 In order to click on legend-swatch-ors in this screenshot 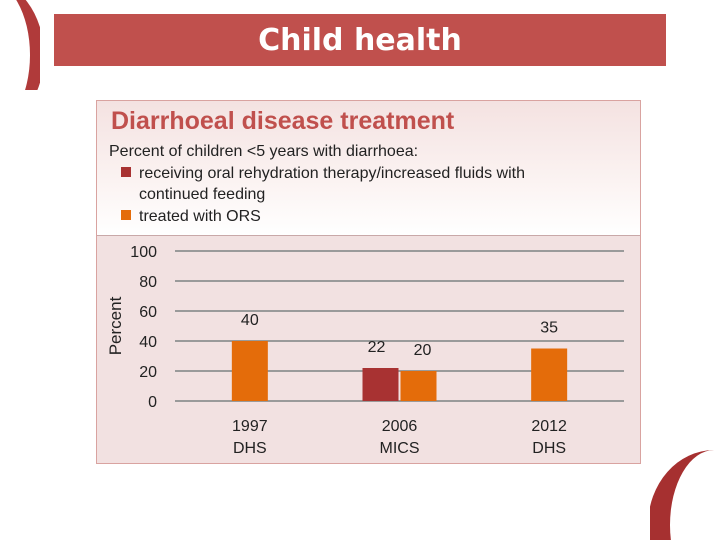, I will do `click(126, 215)`.